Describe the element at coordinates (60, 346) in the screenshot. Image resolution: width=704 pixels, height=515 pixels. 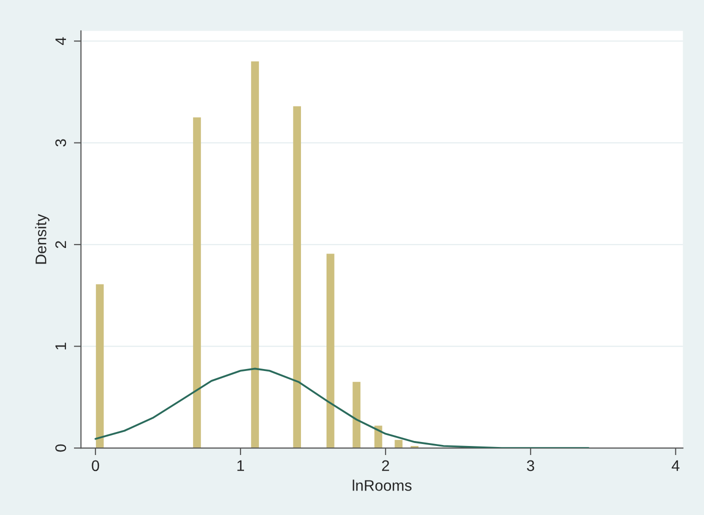
I see `y-tick-label: 1` at that location.